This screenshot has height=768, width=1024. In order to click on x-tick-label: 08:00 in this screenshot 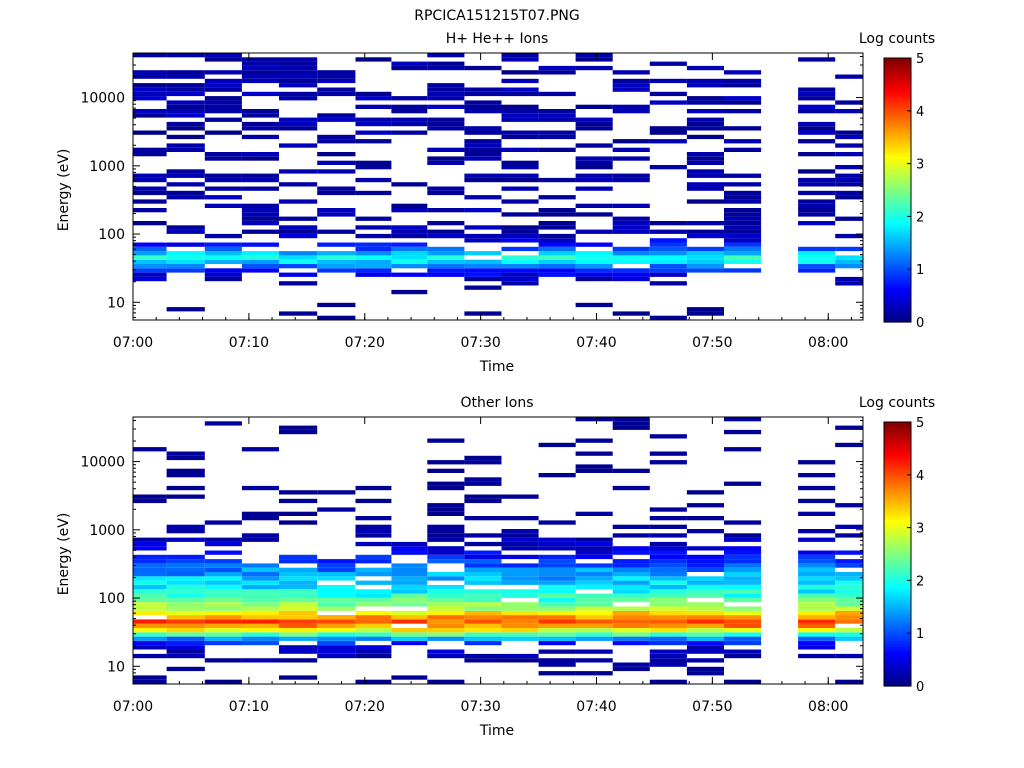, I will do `click(828, 343)`.